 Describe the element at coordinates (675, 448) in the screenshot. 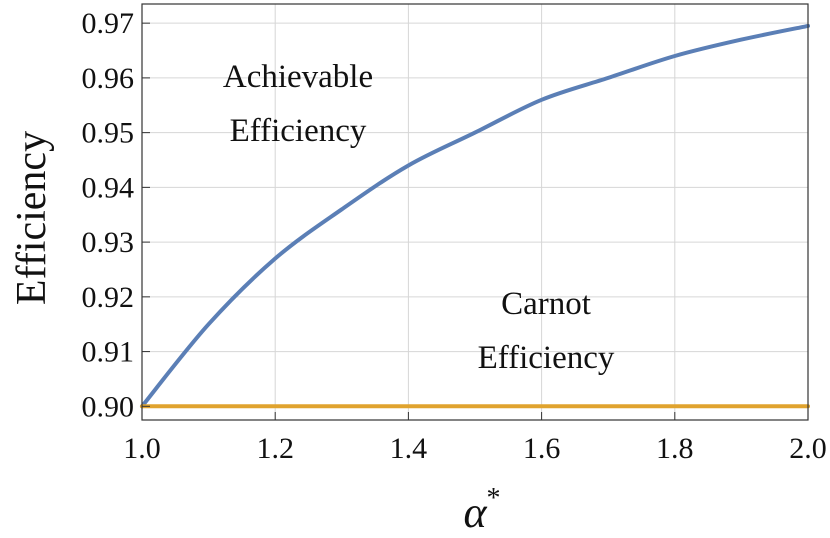

I see `x-tick-label: 1.8` at that location.